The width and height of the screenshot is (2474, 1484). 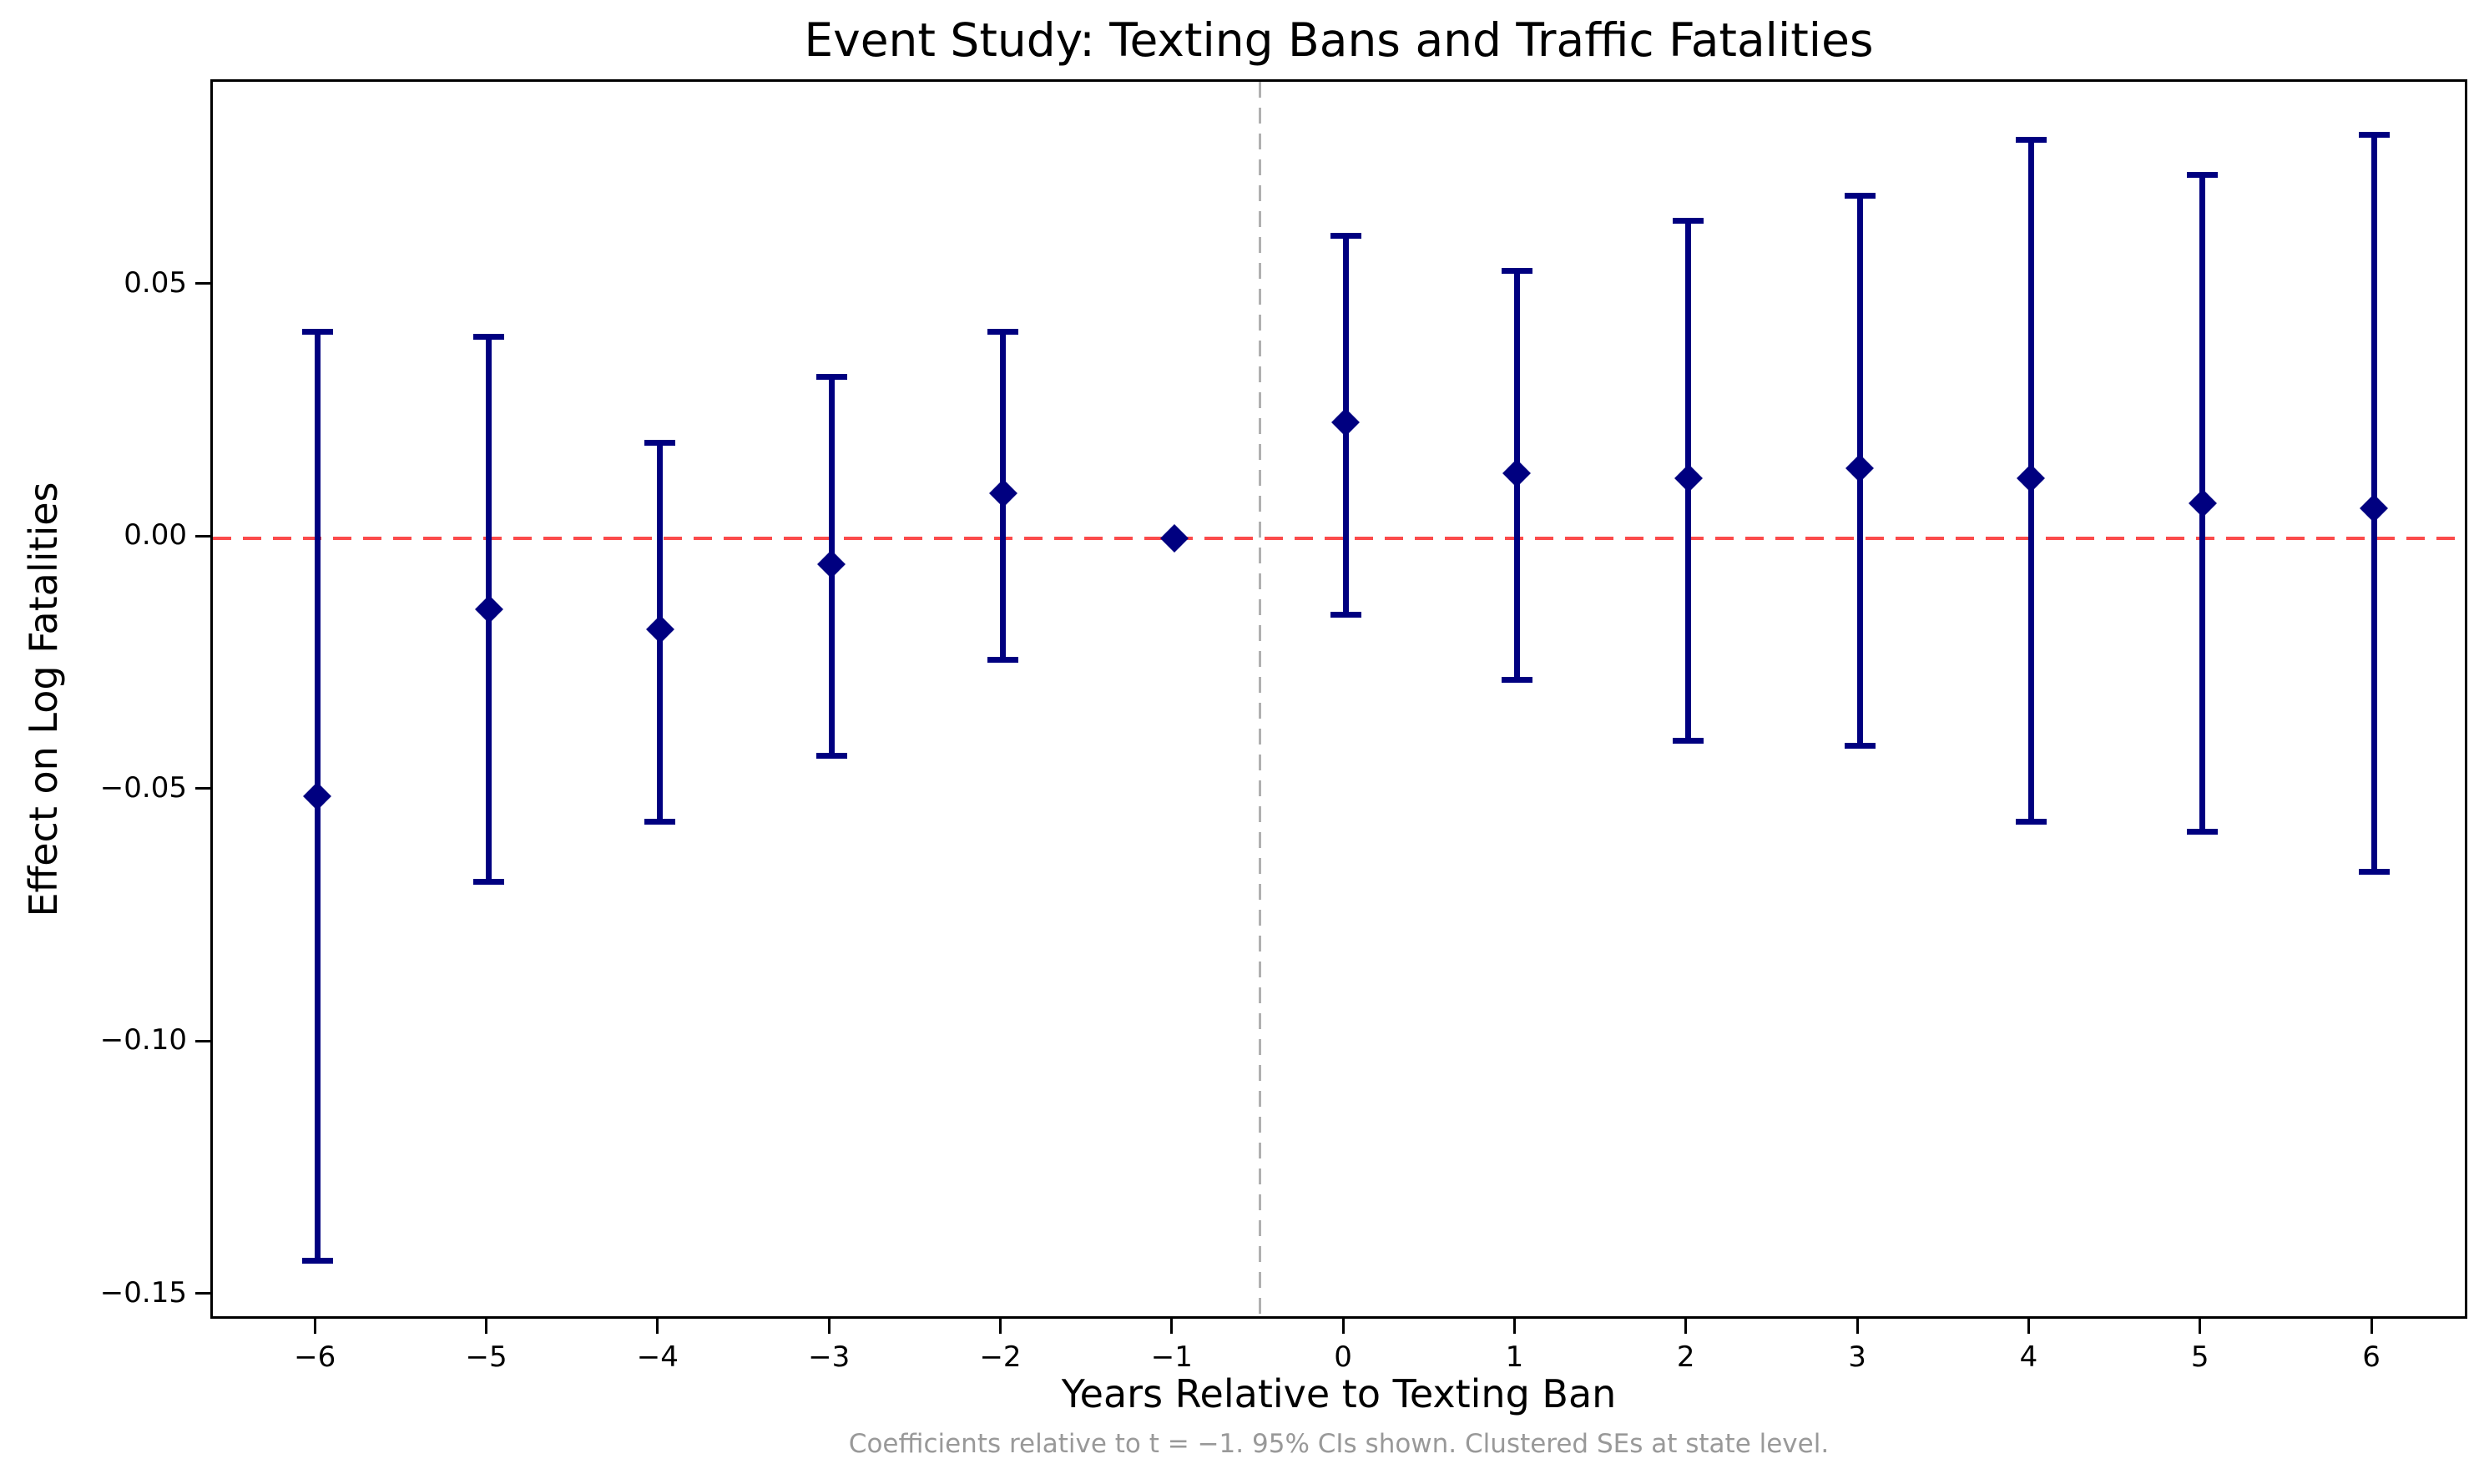 What do you see at coordinates (830, 1357) in the screenshot?
I see `x-tick-label: −3` at bounding box center [830, 1357].